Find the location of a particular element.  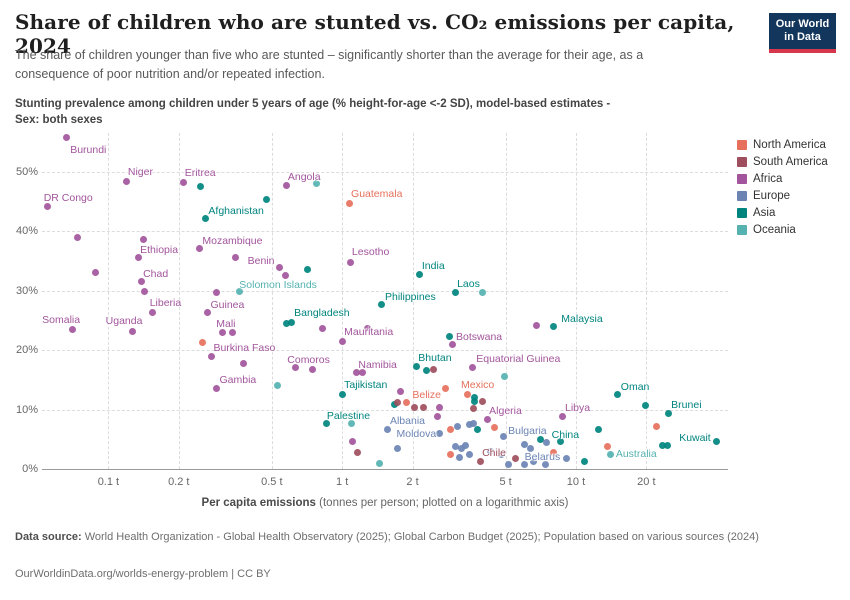

data-point-burkina-faso is located at coordinates (211, 357).